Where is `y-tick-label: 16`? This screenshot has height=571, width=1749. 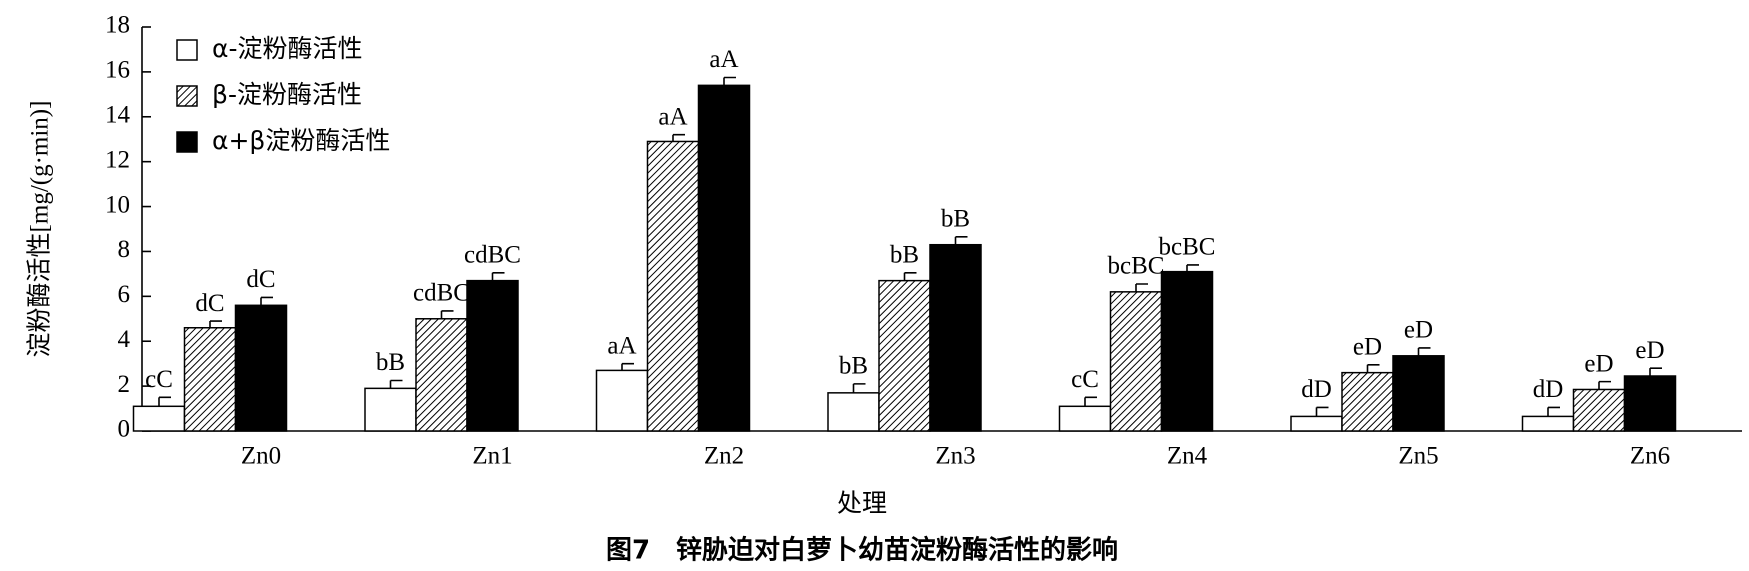 y-tick-label: 16 is located at coordinates (117, 70).